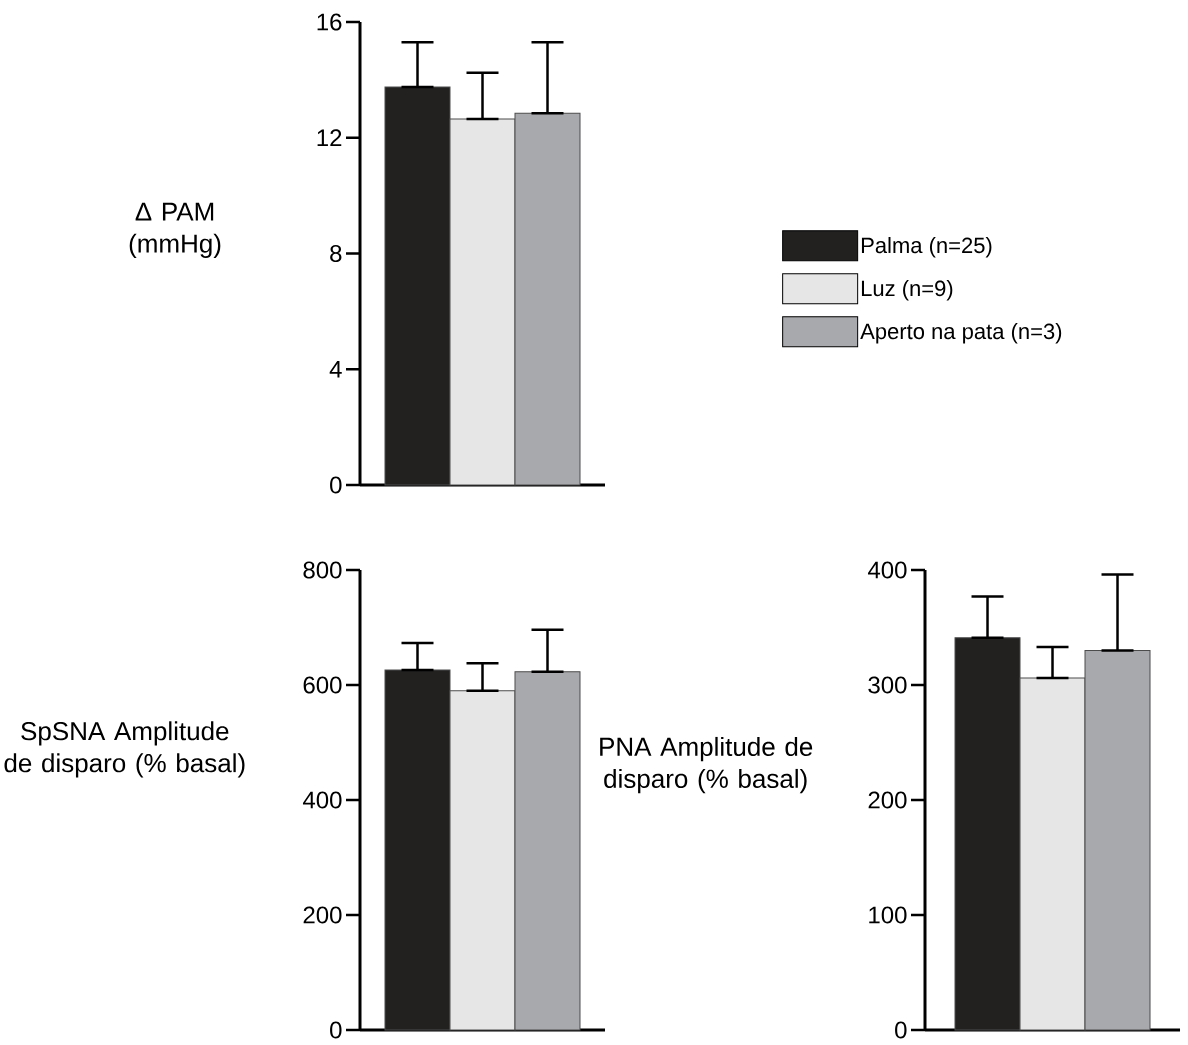 This screenshot has width=1188, height=1045. What do you see at coordinates (907, 290) in the screenshot?
I see `legend-label: Luz (n=9)` at bounding box center [907, 290].